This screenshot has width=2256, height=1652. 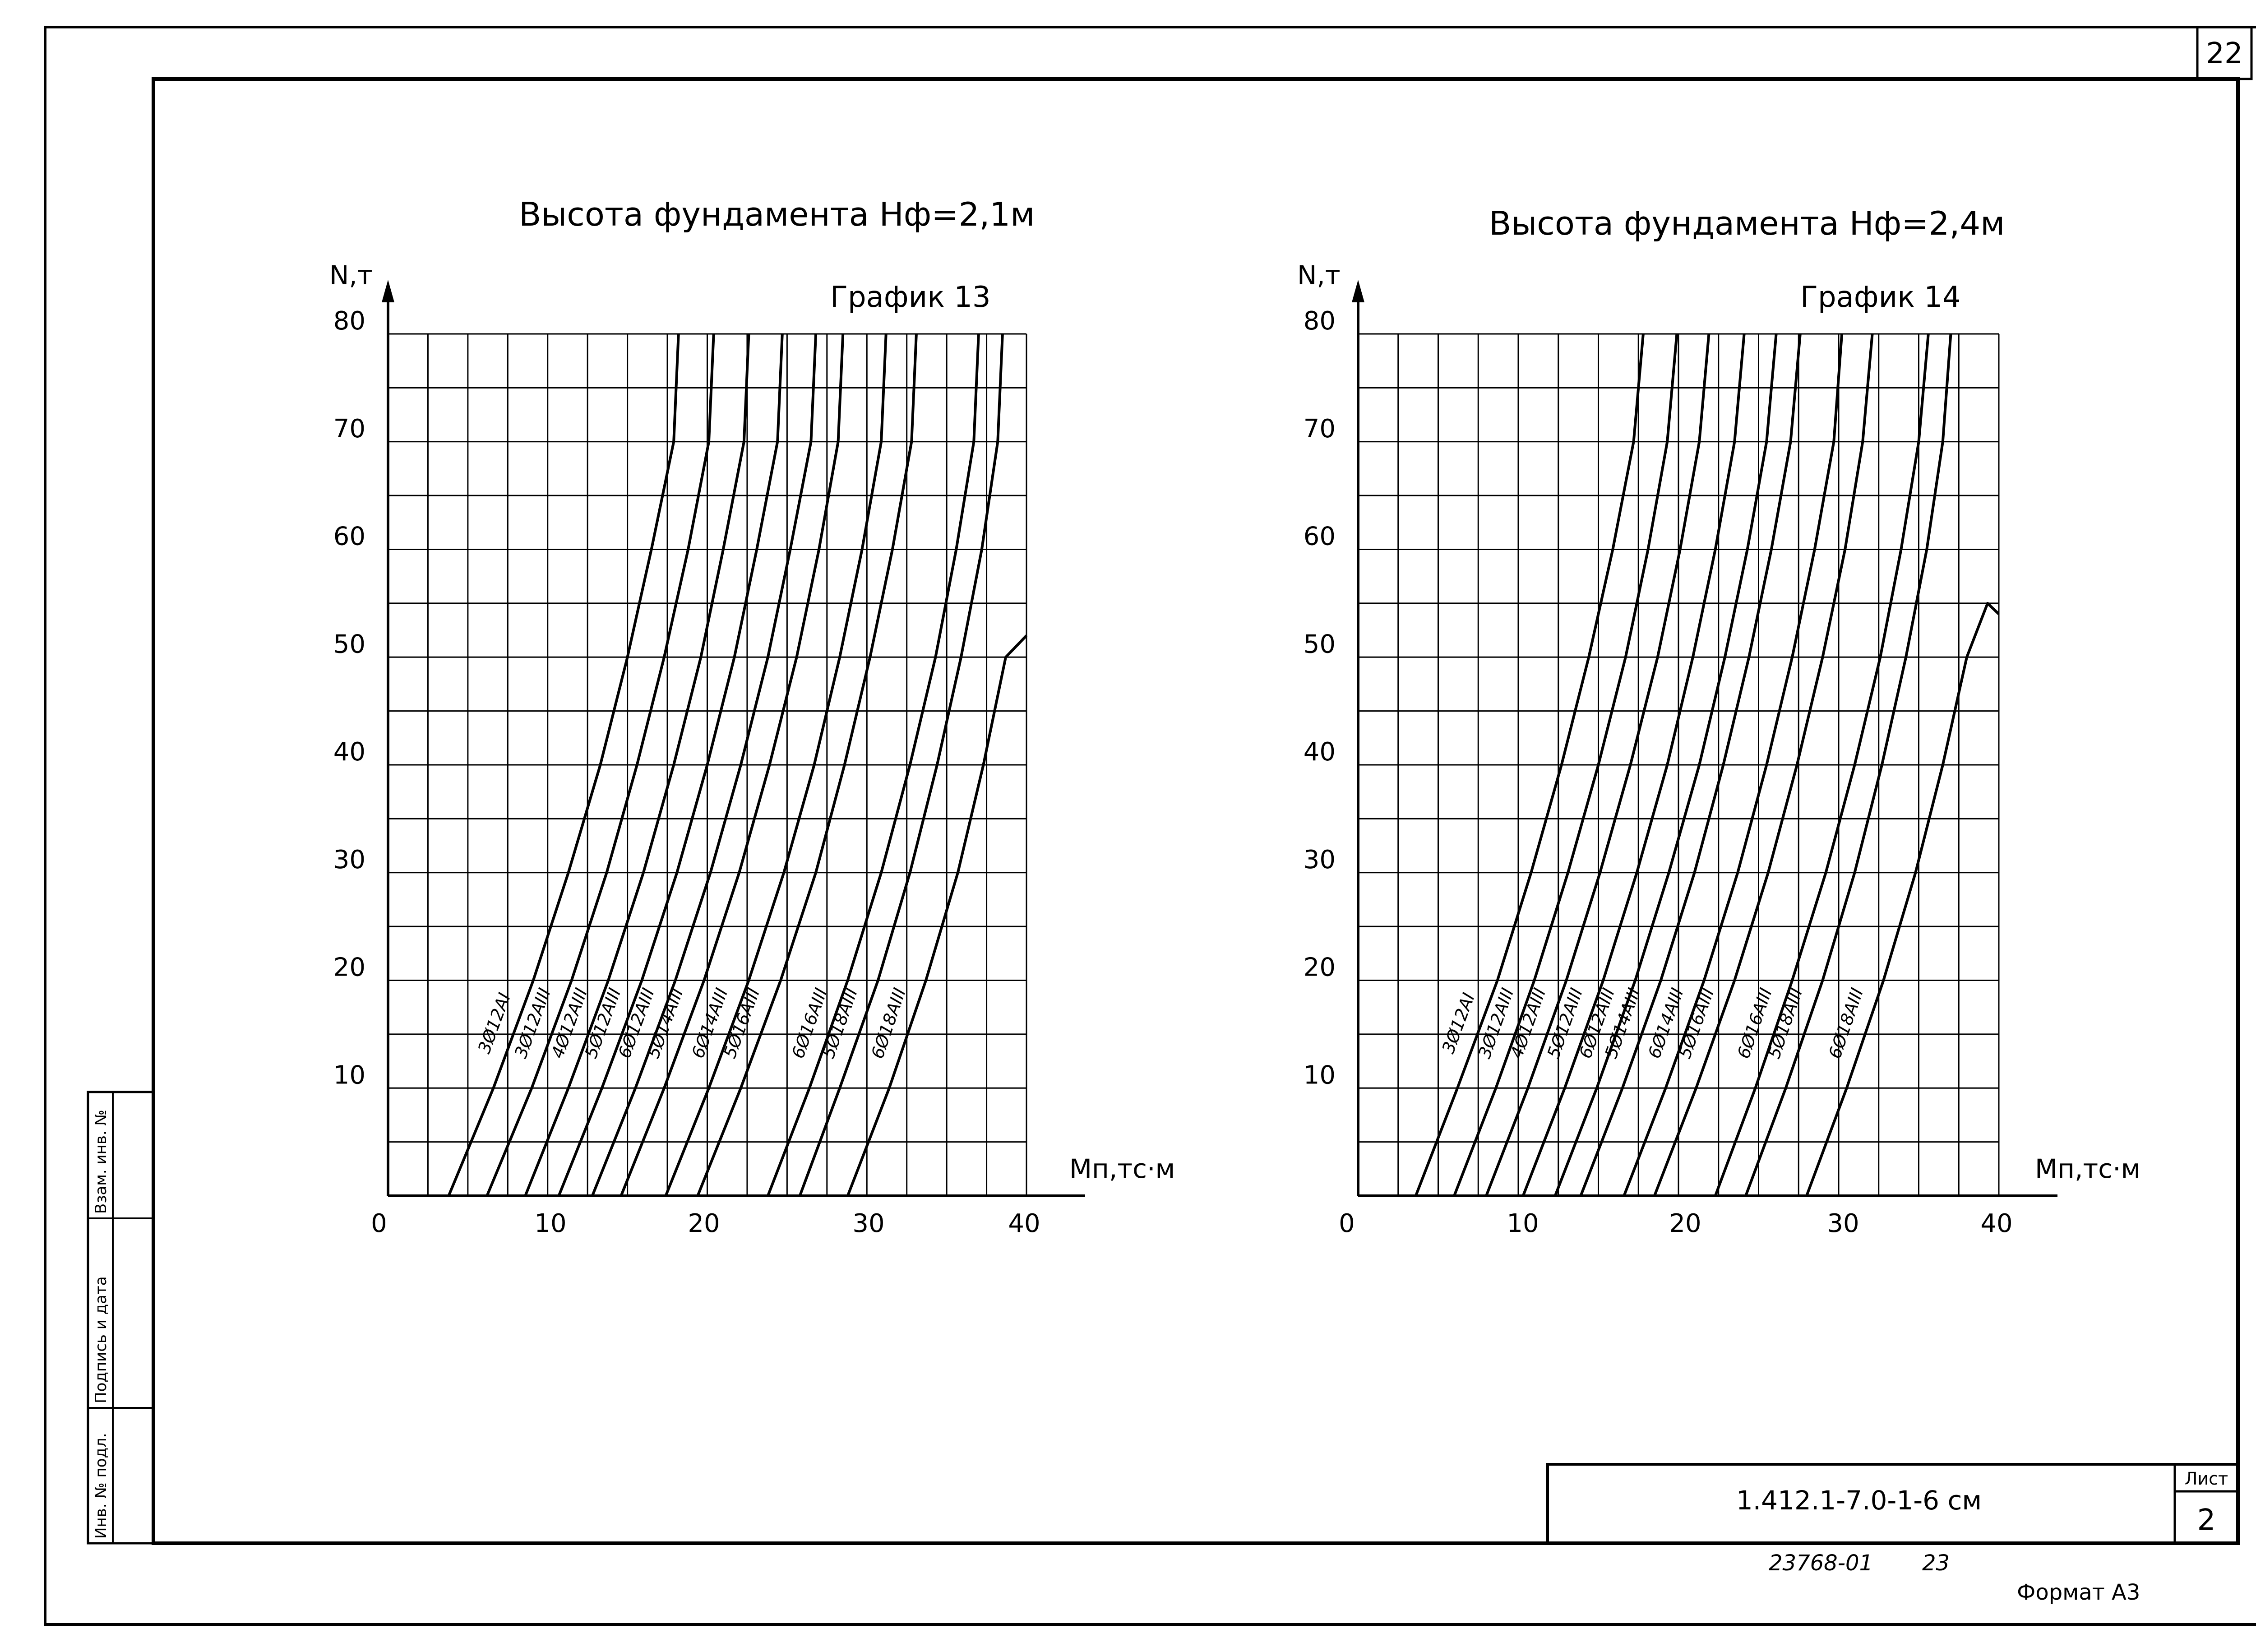 What do you see at coordinates (1821, 1563) in the screenshot?
I see `archive-number: 23768-01` at bounding box center [1821, 1563].